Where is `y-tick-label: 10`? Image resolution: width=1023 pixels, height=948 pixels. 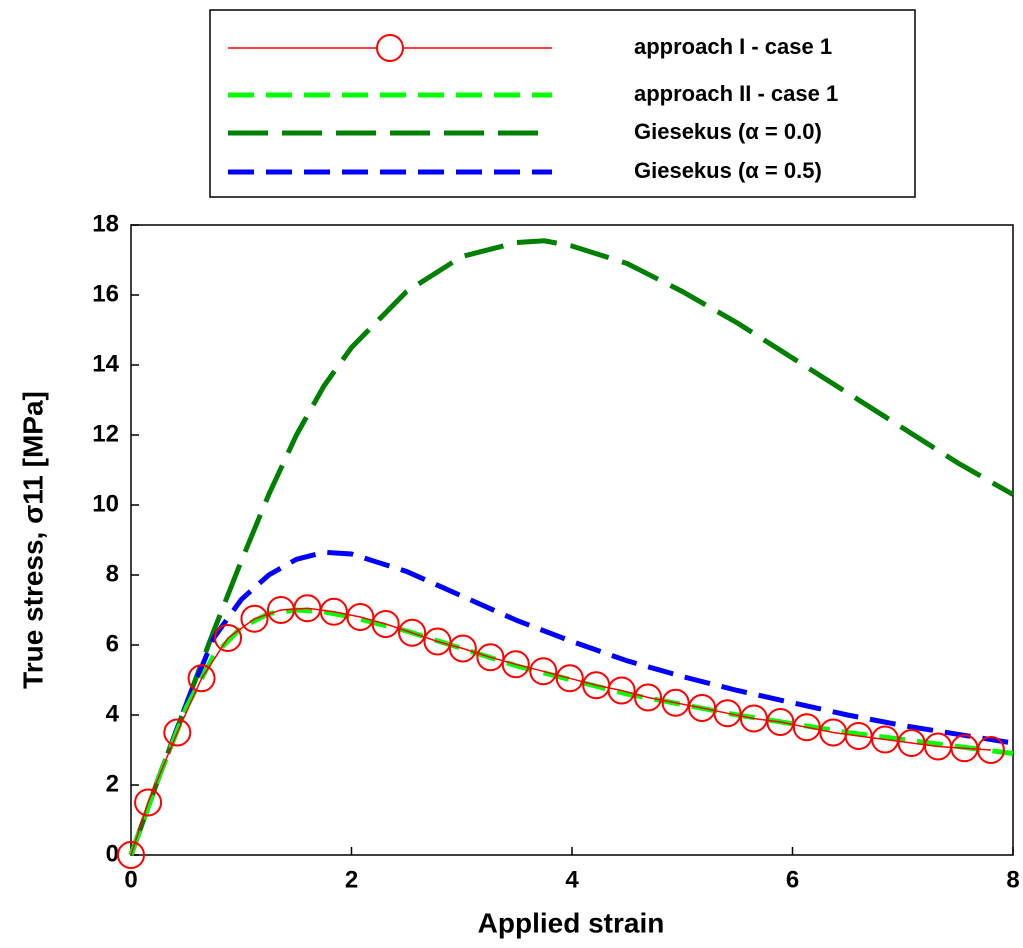
y-tick-label: 10 is located at coordinates (105, 503).